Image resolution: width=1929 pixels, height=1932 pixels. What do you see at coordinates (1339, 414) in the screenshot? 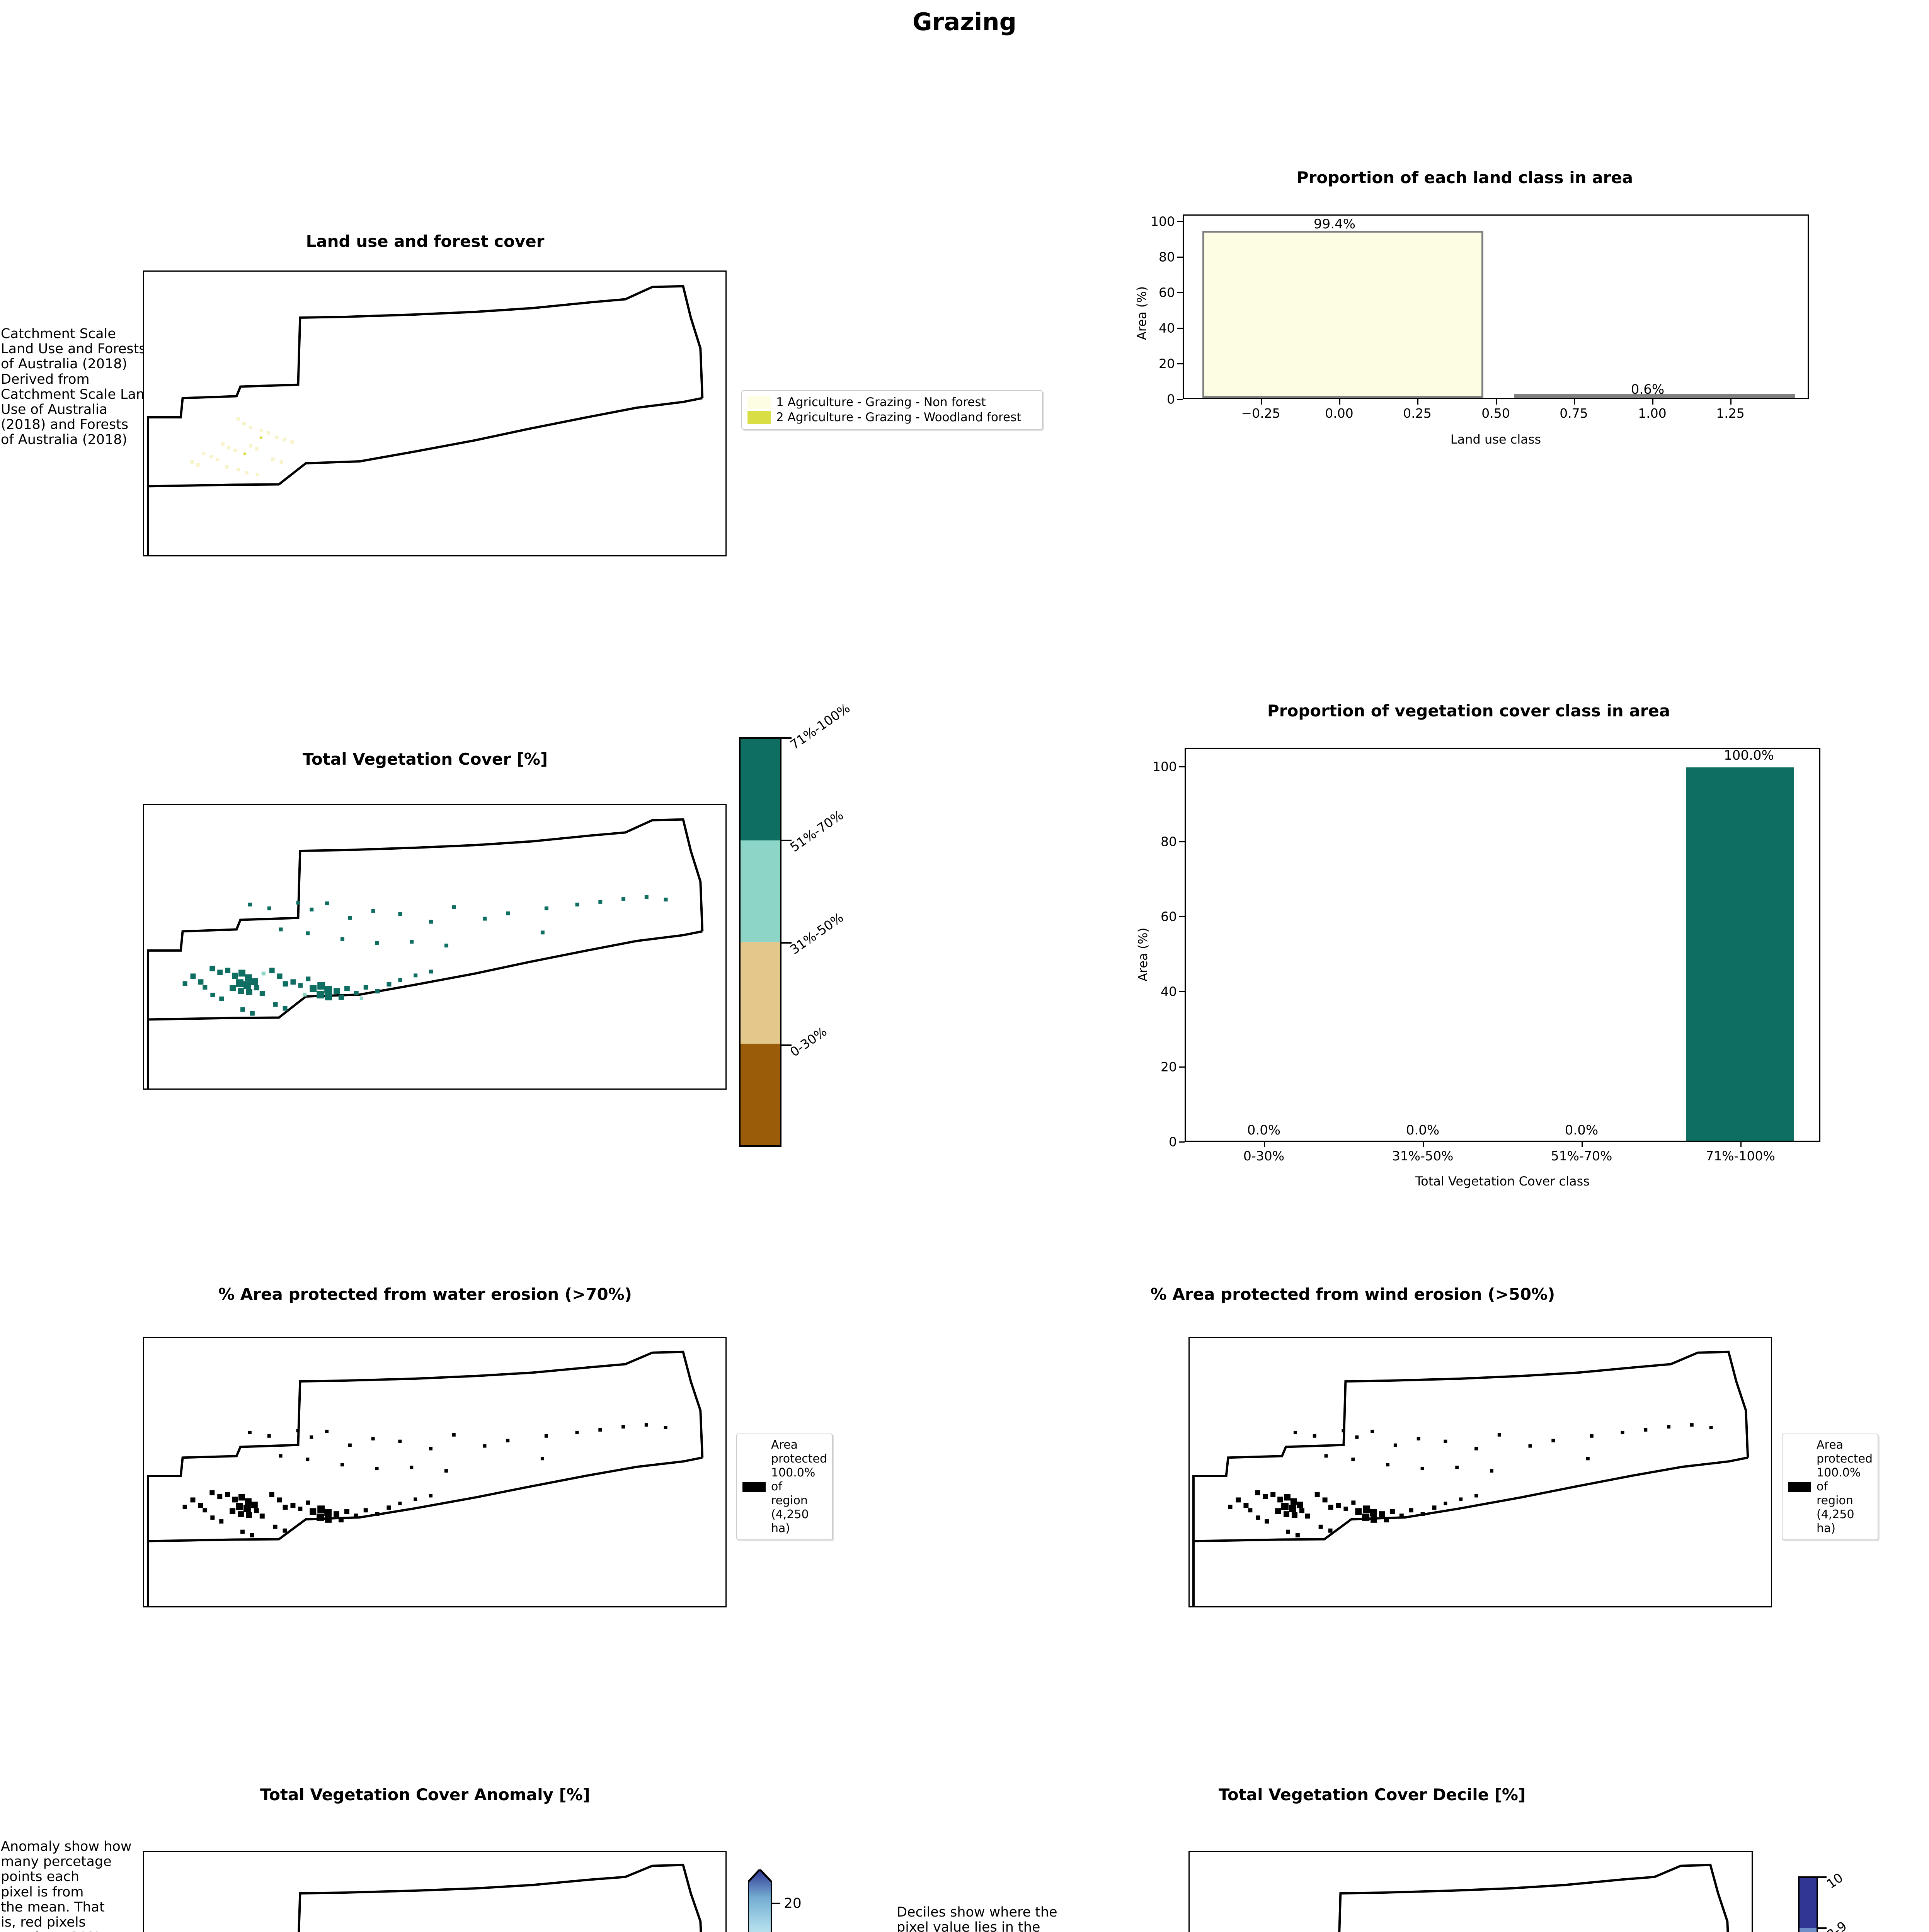
I see `xtick-label-1: 0.00` at bounding box center [1339, 414].